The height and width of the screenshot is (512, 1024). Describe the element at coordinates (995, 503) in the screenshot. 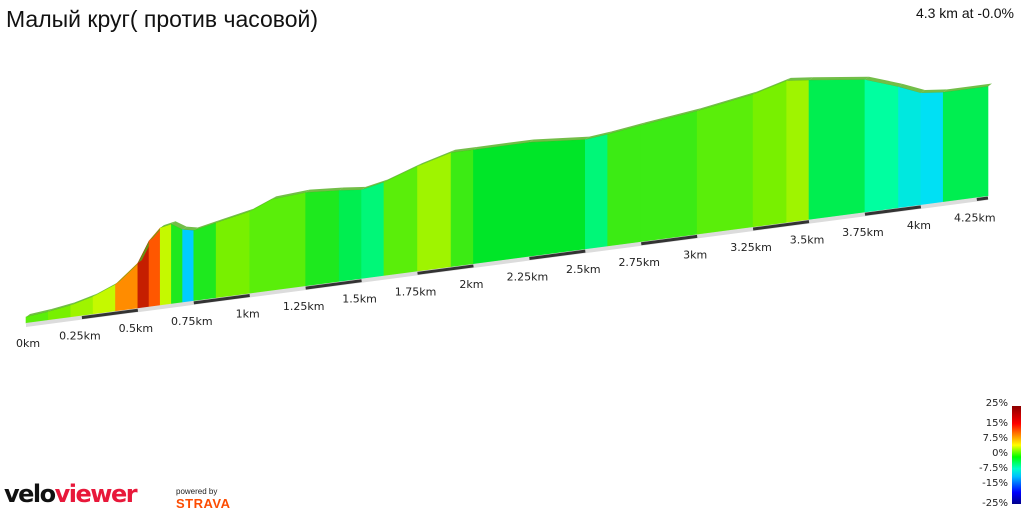

I see `legend-label: -25%` at that location.